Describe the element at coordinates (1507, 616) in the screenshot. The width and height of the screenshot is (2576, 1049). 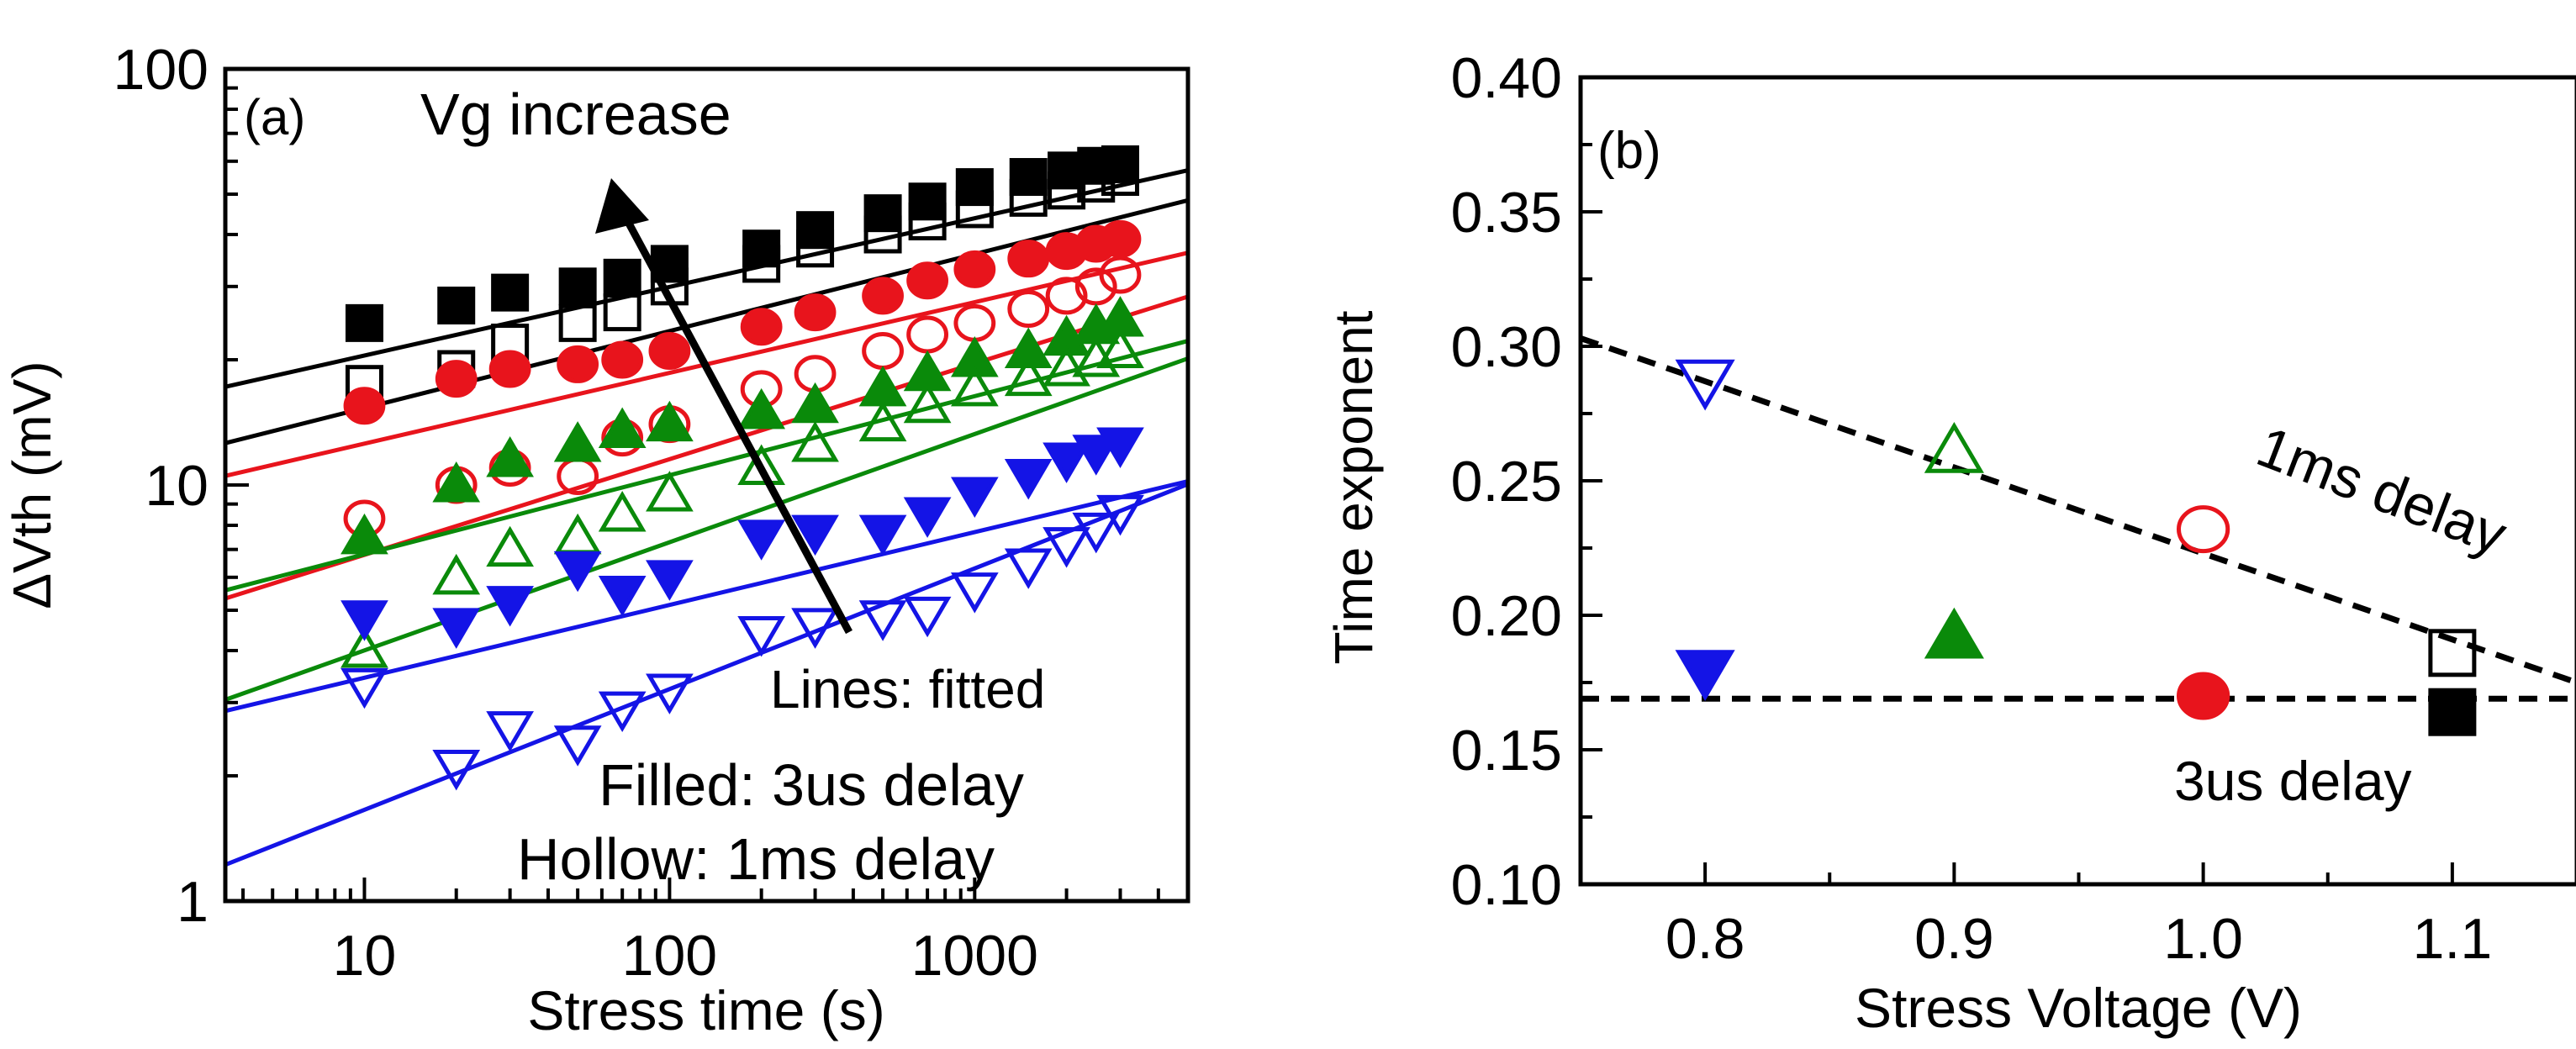
I see `y-tick-label: 0.20` at that location.